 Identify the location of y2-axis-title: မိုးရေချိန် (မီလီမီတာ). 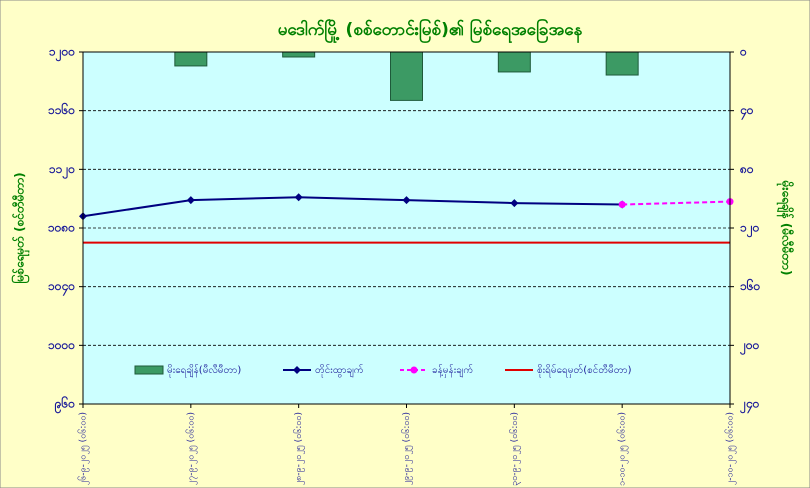
(786, 228).